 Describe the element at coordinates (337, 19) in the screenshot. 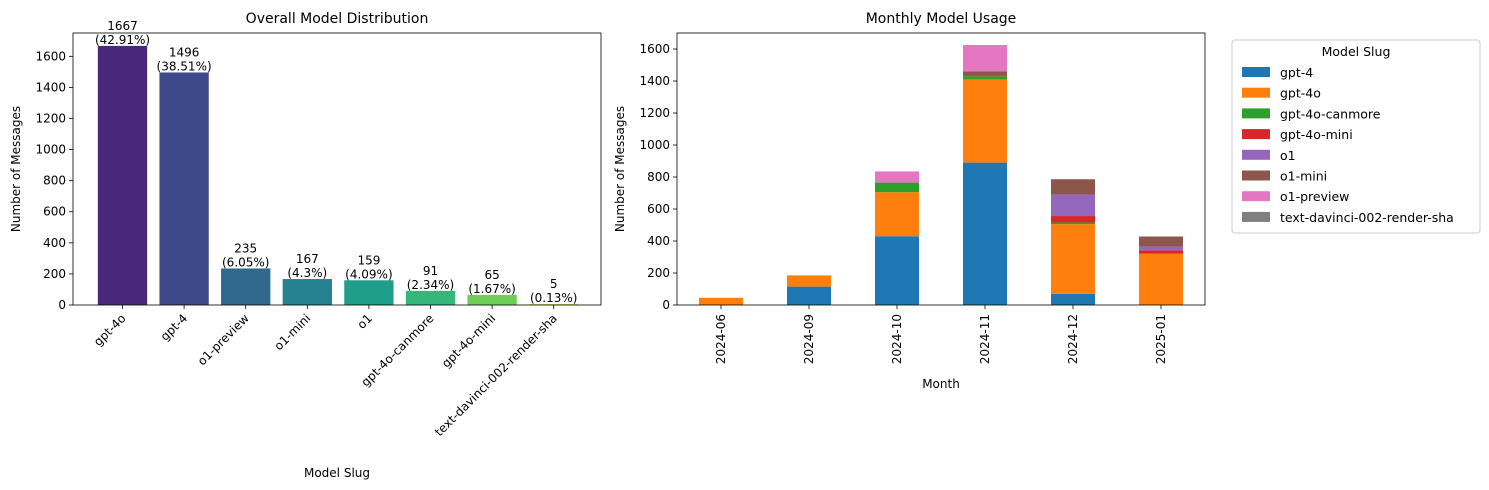

I see `left-chart-title: Overall Model Distribution` at that location.